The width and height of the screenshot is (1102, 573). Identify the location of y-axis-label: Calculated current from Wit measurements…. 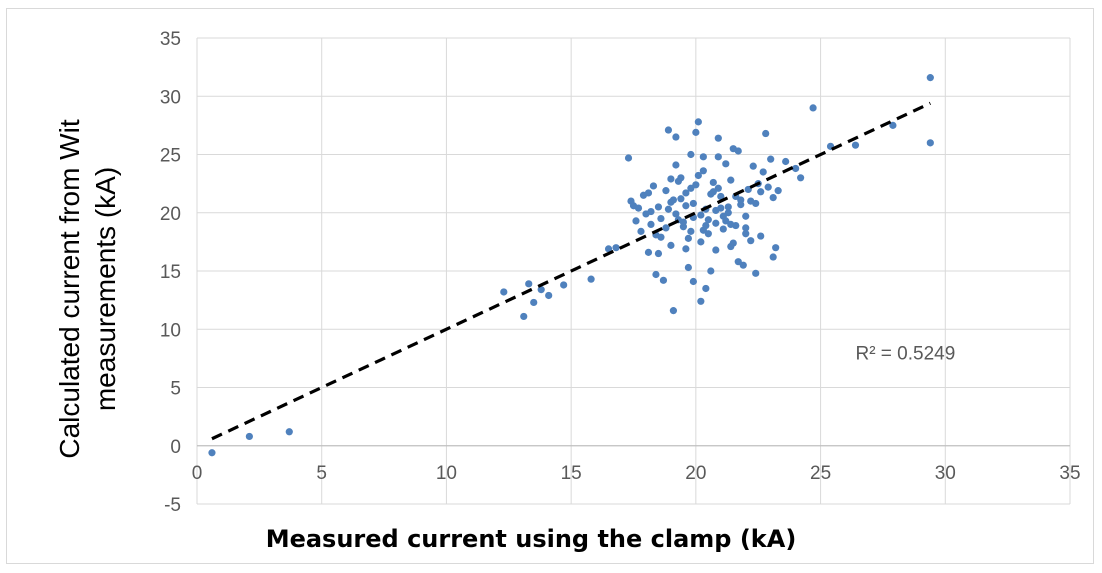
(87, 288).